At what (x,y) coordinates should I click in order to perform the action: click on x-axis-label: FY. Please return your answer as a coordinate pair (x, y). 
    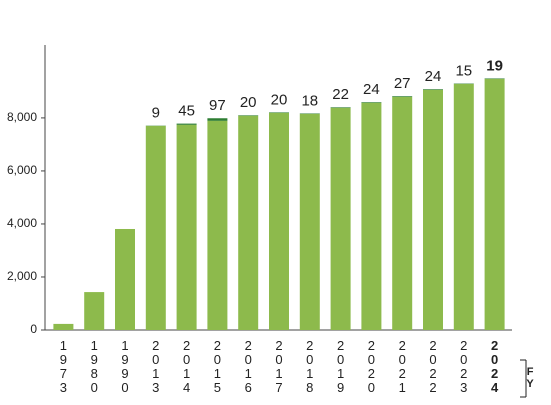
    Looking at the image, I should click on (530, 378).